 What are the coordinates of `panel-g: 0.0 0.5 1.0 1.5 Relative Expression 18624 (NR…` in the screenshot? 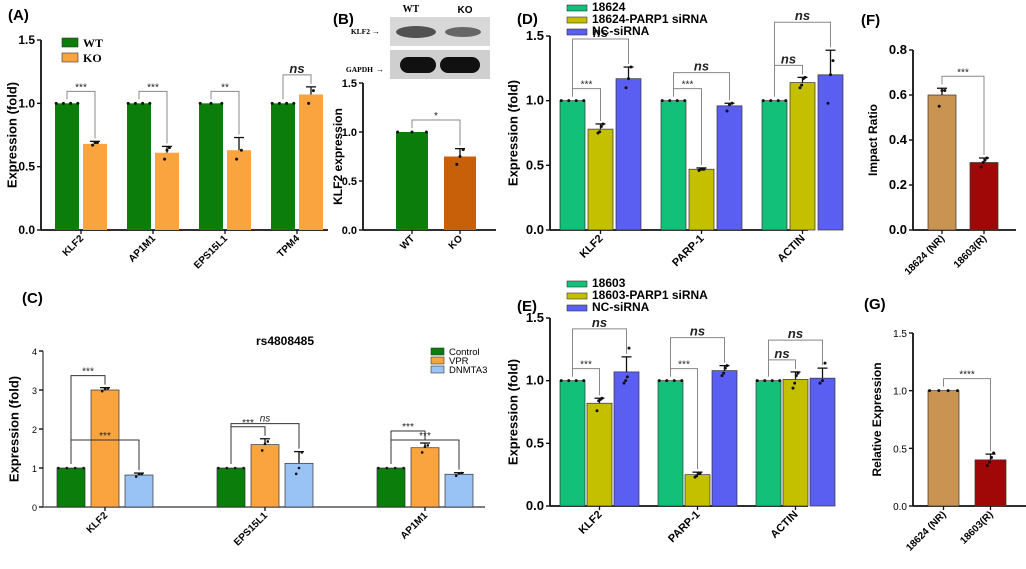 It's located at (948, 441).